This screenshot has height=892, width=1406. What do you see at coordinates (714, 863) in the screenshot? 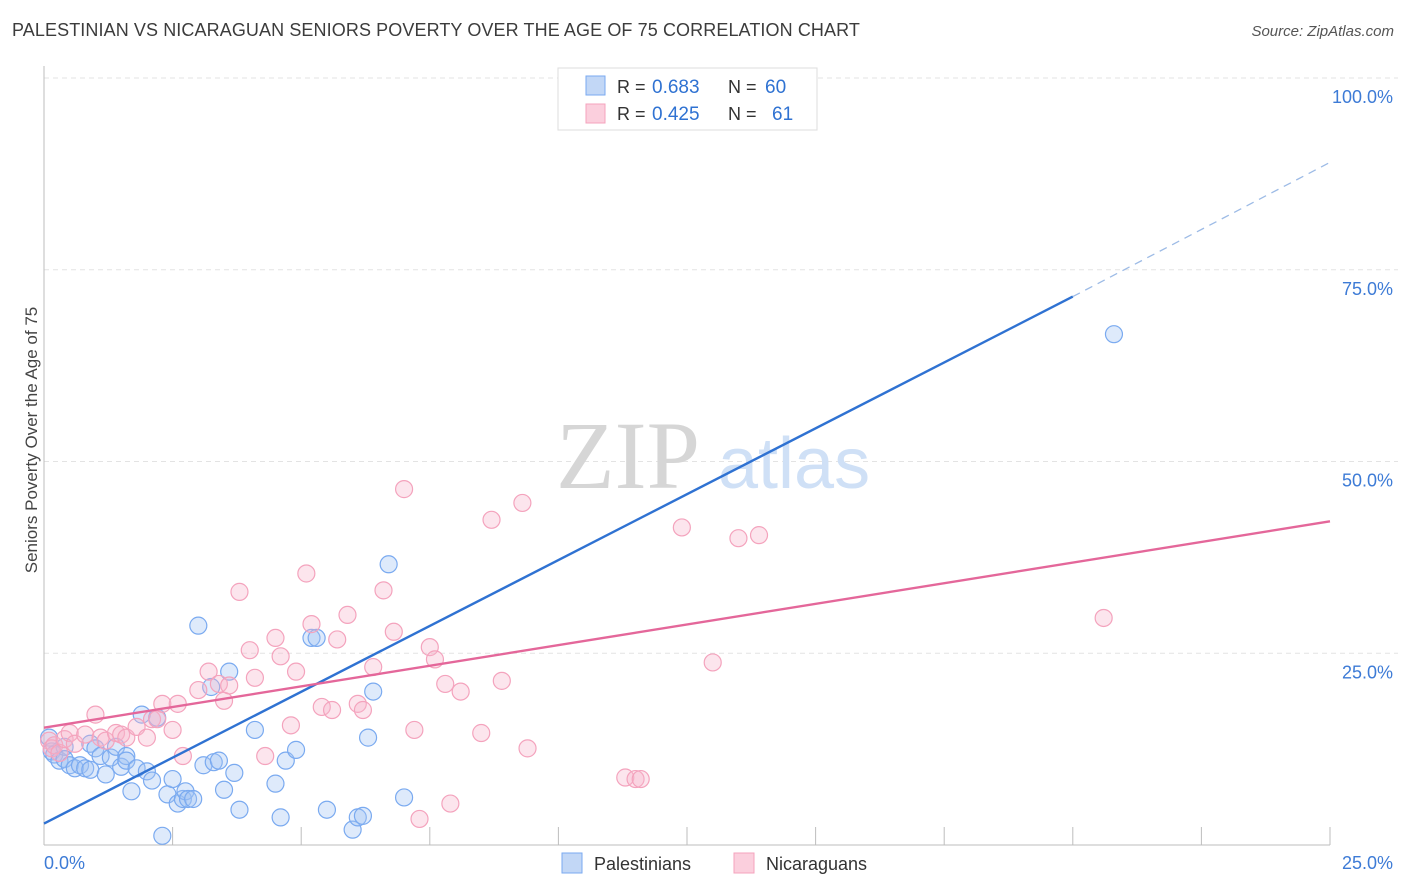
I see `series-legend: Palestinians Nicaraguans` at bounding box center [714, 863].